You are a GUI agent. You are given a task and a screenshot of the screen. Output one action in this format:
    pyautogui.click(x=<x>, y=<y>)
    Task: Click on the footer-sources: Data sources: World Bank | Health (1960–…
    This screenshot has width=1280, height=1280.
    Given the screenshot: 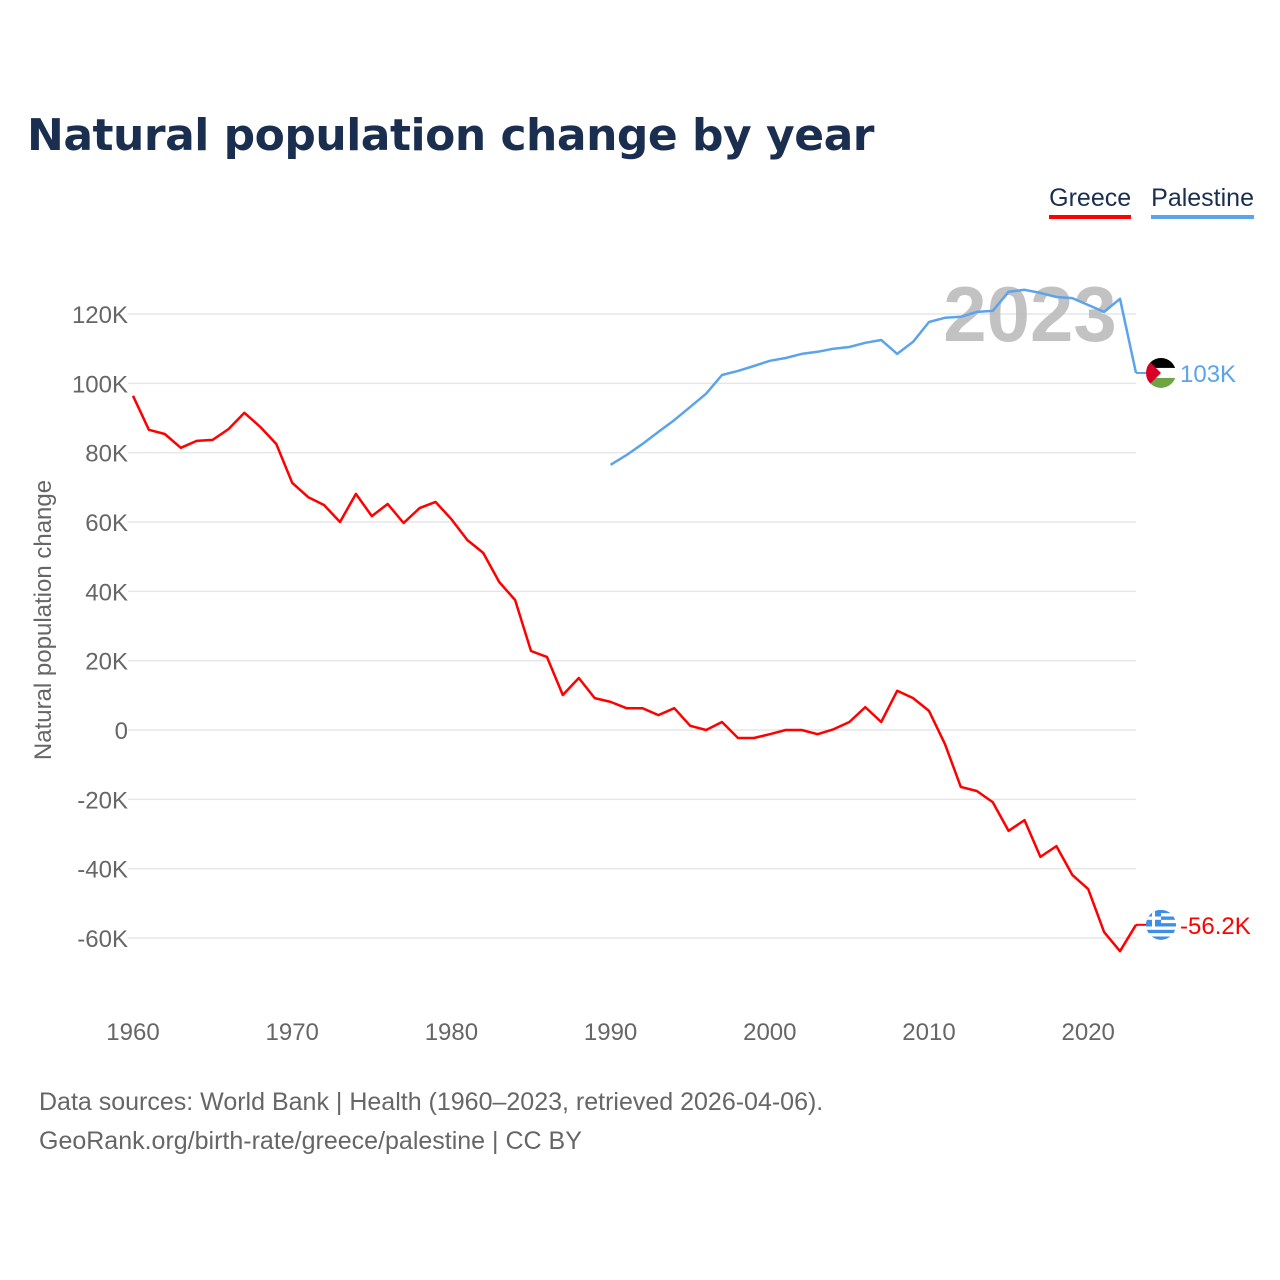 What is the action you would take?
    pyautogui.click(x=431, y=1102)
    